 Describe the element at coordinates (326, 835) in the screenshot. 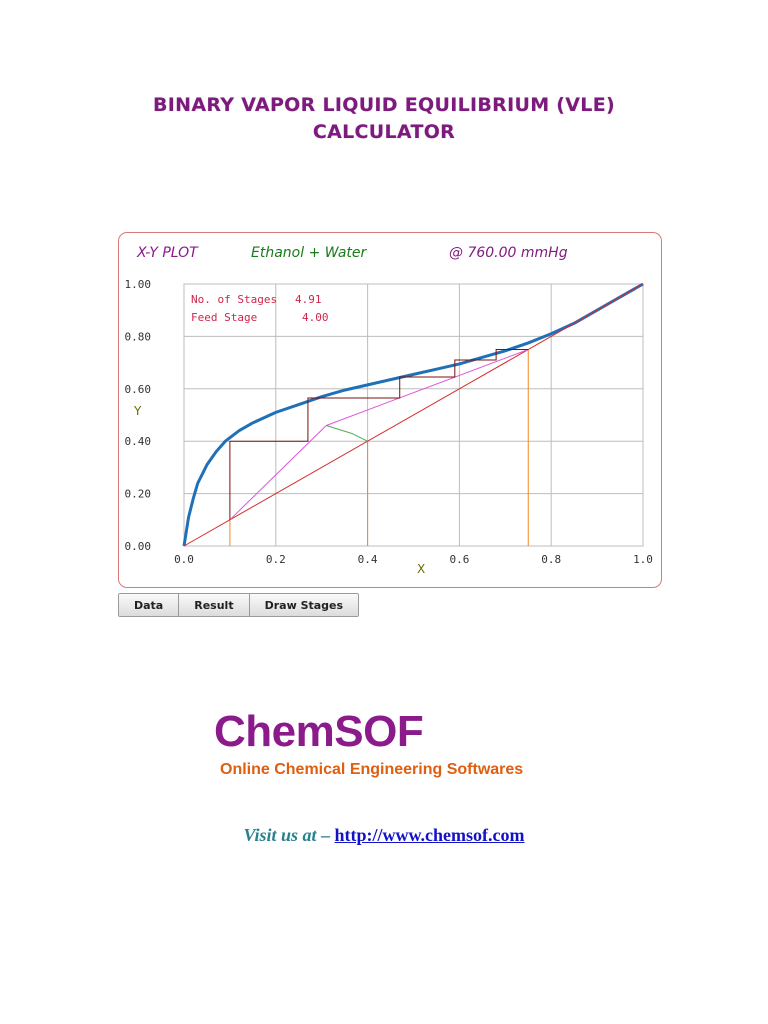

I see `visit-dash: –` at that location.